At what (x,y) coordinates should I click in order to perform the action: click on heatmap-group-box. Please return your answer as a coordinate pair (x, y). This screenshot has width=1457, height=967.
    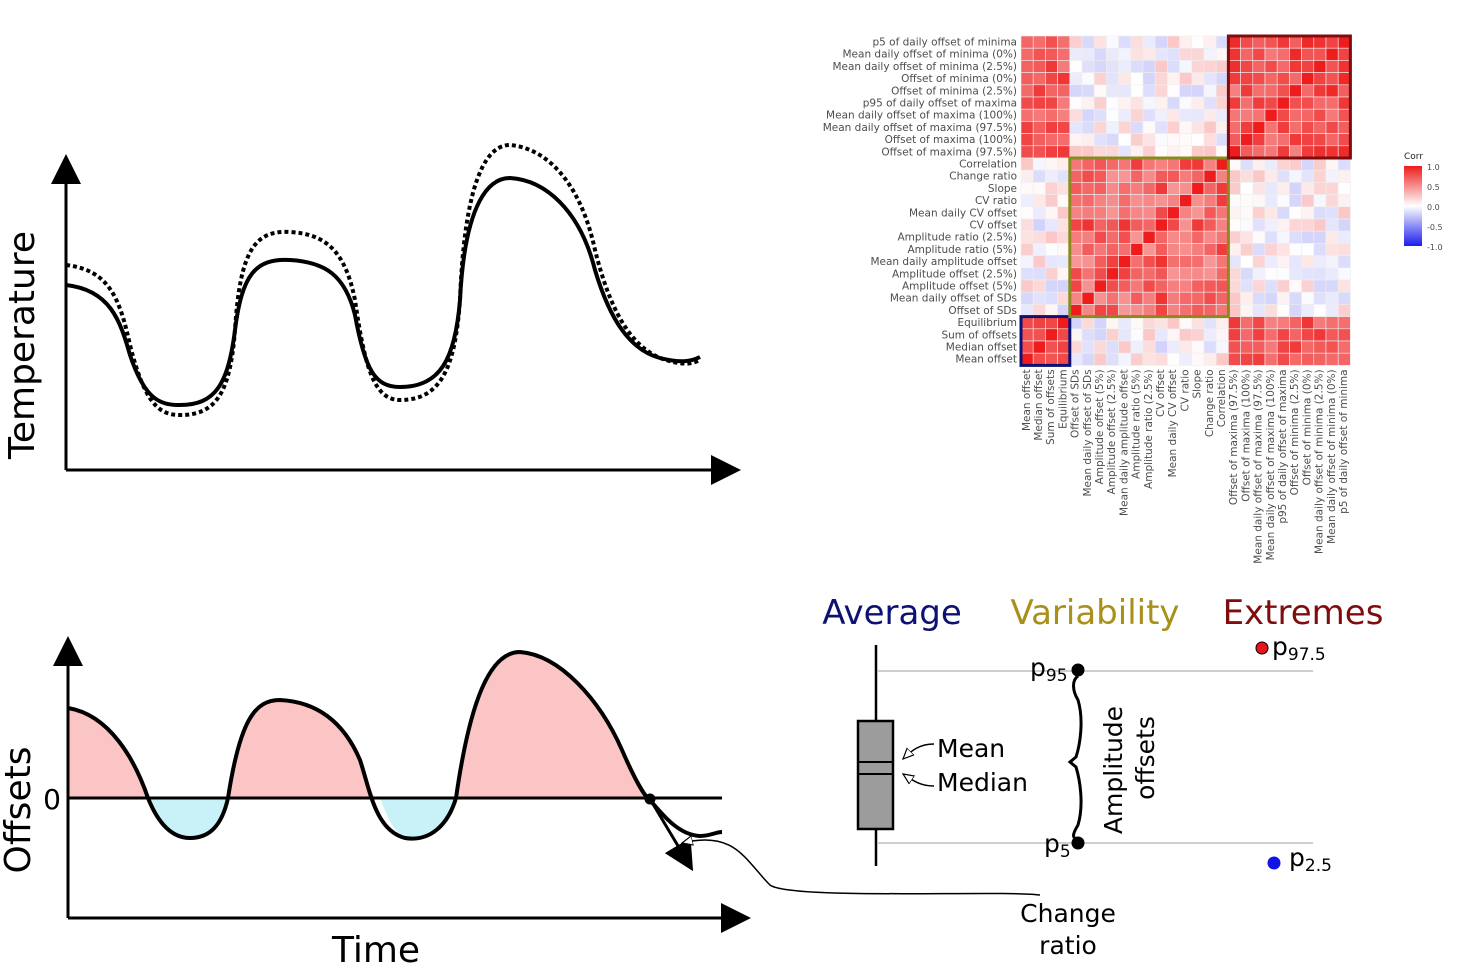
    Looking at the image, I should click on (1149, 237).